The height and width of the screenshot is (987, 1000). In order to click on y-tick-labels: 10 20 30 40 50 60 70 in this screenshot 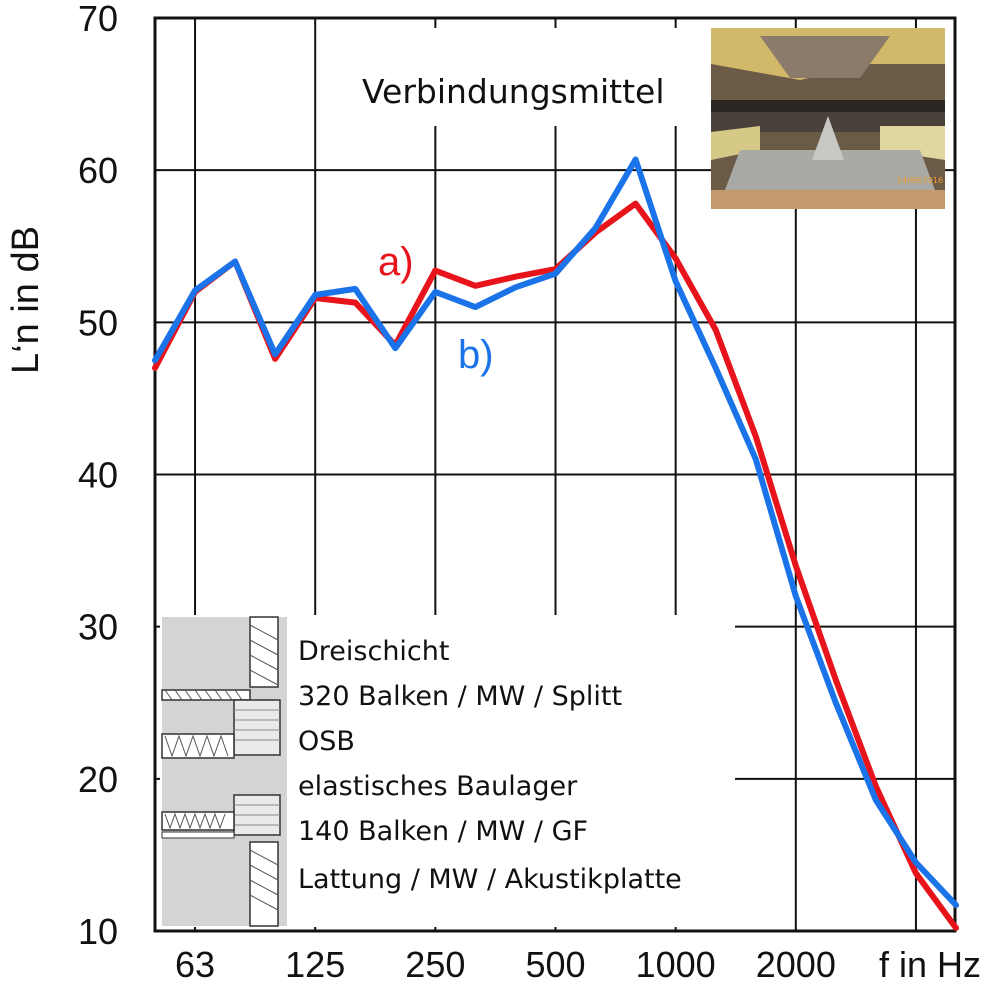, I will do `click(98, 476)`.